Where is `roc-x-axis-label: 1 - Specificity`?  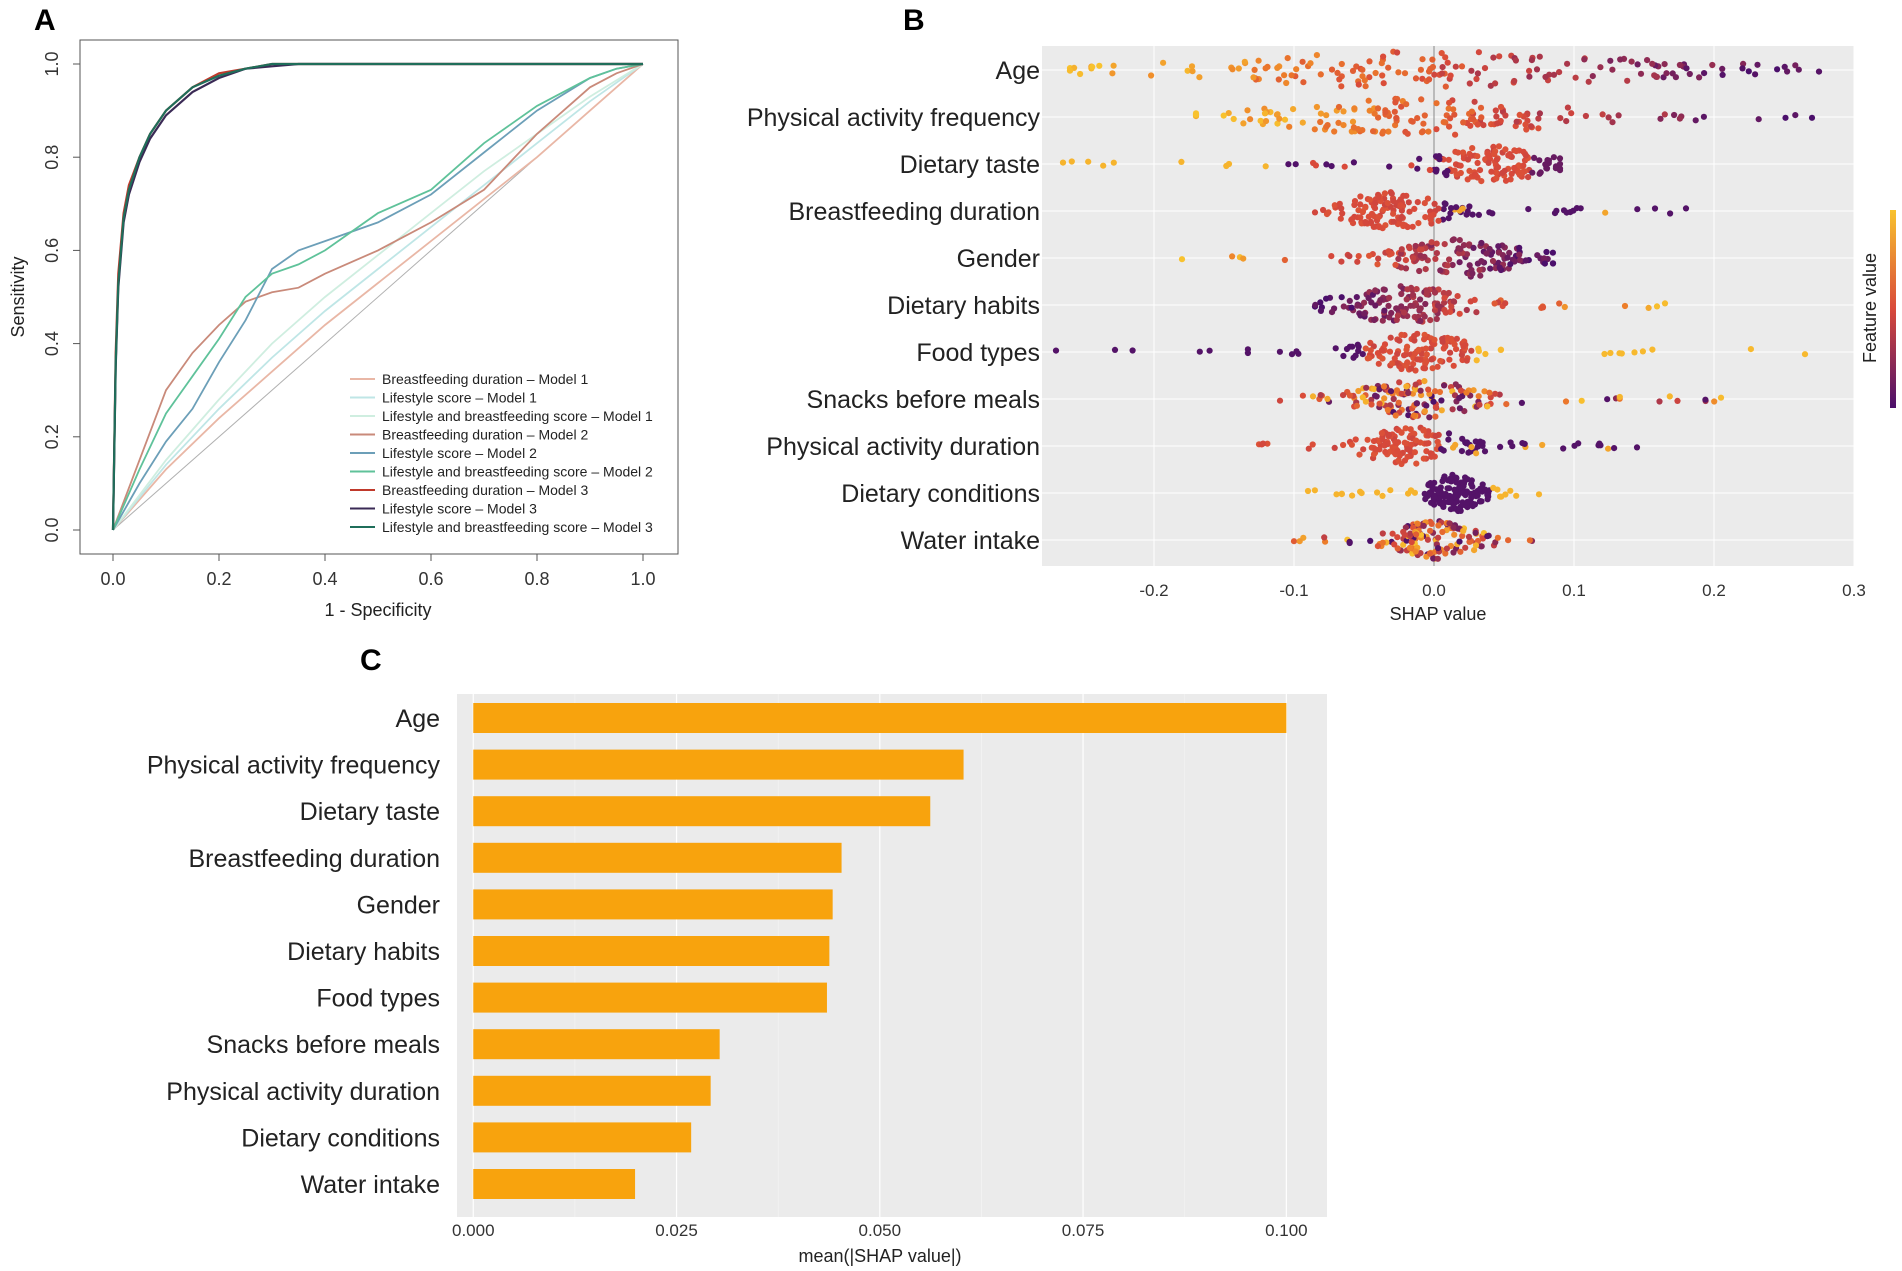
roc-x-axis-label: 1 - Specificity is located at coordinates (377, 610).